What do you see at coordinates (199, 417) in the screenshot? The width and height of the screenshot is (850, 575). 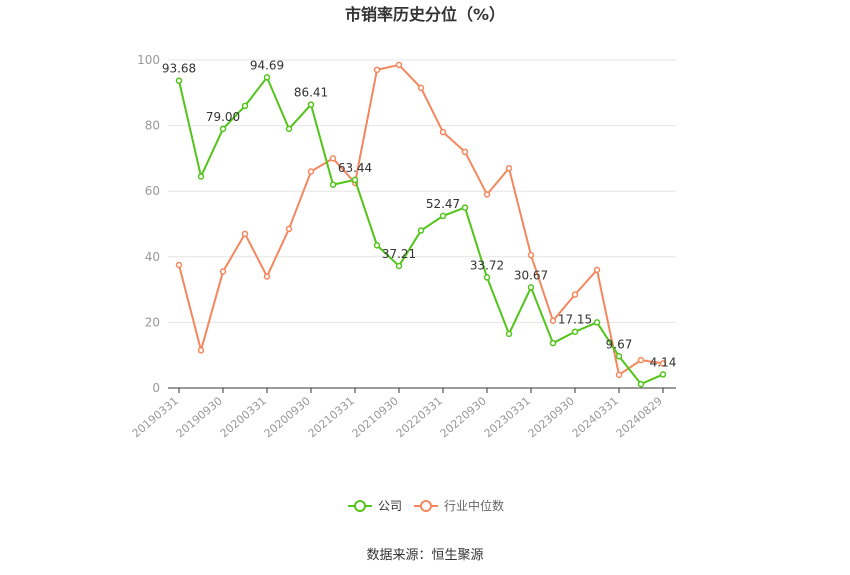 I see `x-tick-label: 20190930` at bounding box center [199, 417].